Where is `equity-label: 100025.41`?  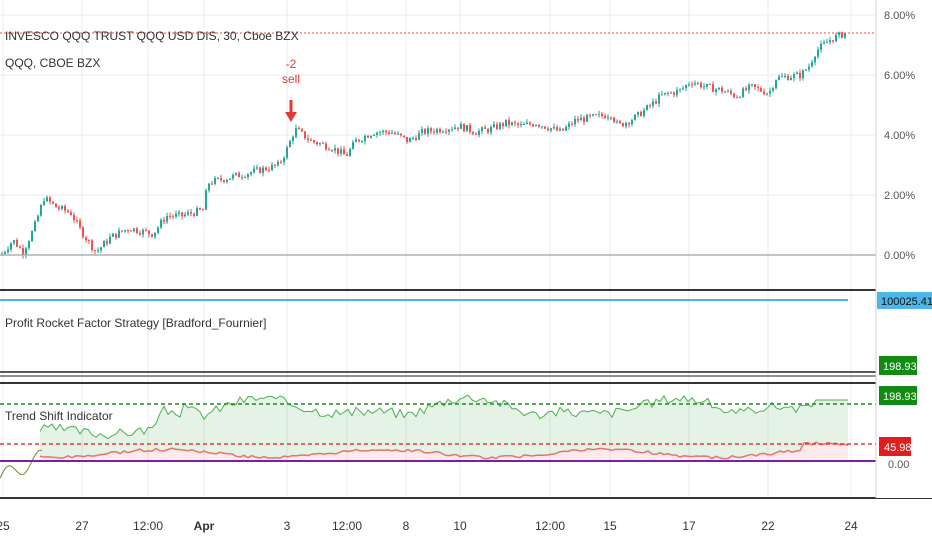
equity-label: 100025.41 is located at coordinates (906, 302).